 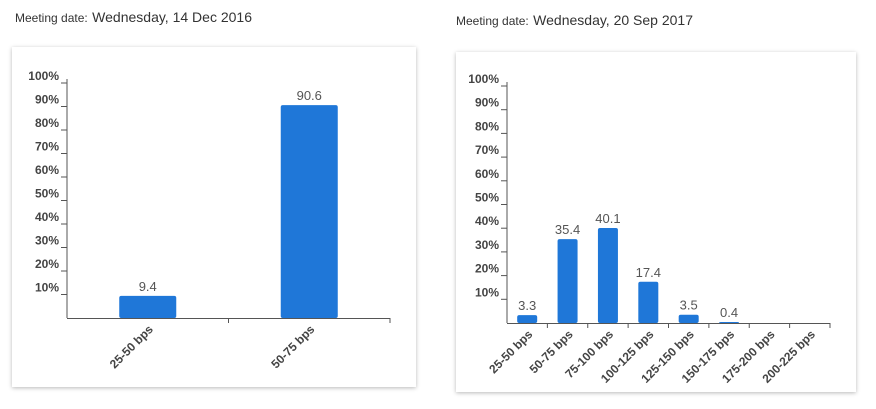 What do you see at coordinates (309, 95) in the screenshot?
I see `data-label: 90.6` at bounding box center [309, 95].